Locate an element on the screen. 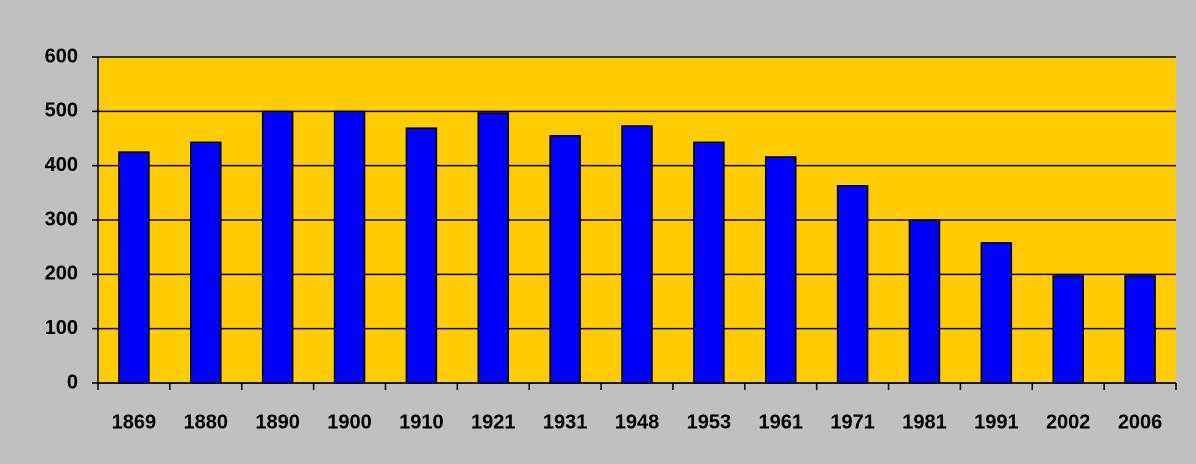  x-tick-label: 1948 is located at coordinates (637, 422).